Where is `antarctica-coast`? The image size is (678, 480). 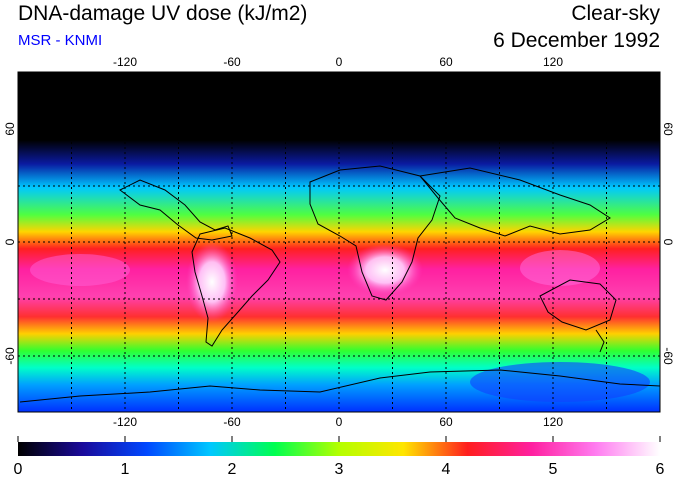
antarctica-coast is located at coordinates (339, 386).